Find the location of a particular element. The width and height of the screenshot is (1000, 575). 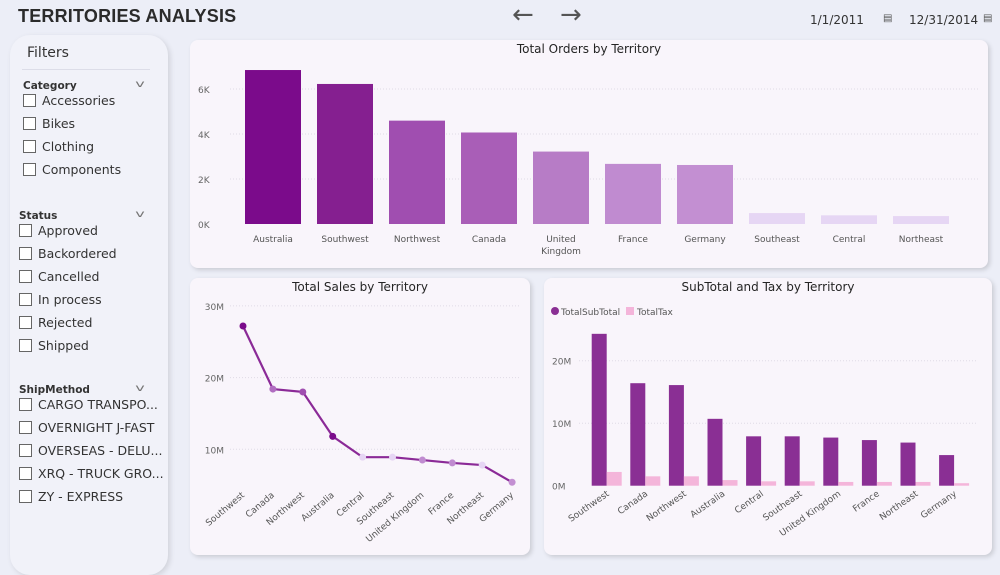

filter-option: ZY - EXPRESS is located at coordinates (71, 496).